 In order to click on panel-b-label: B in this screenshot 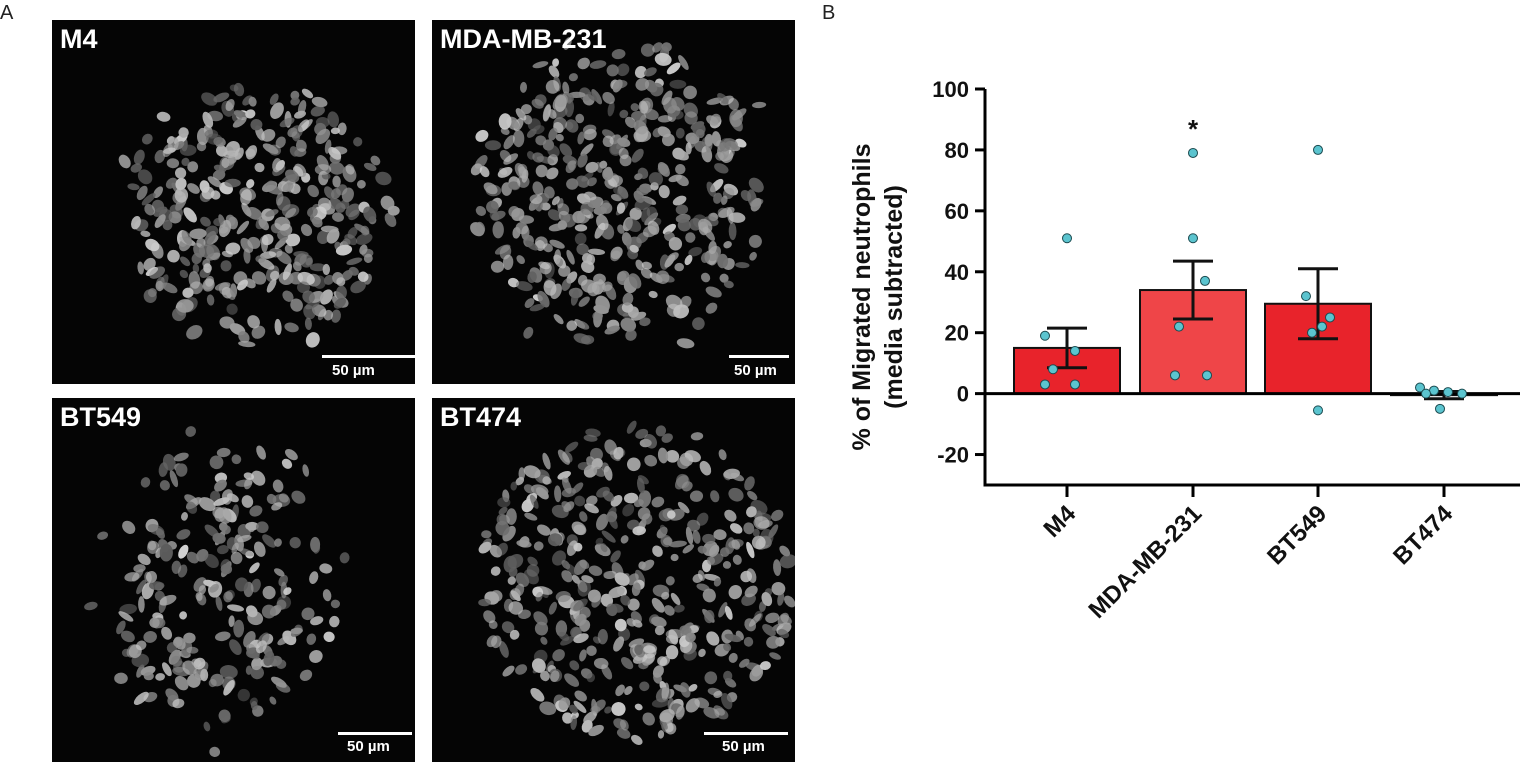, I will do `click(829, 13)`.